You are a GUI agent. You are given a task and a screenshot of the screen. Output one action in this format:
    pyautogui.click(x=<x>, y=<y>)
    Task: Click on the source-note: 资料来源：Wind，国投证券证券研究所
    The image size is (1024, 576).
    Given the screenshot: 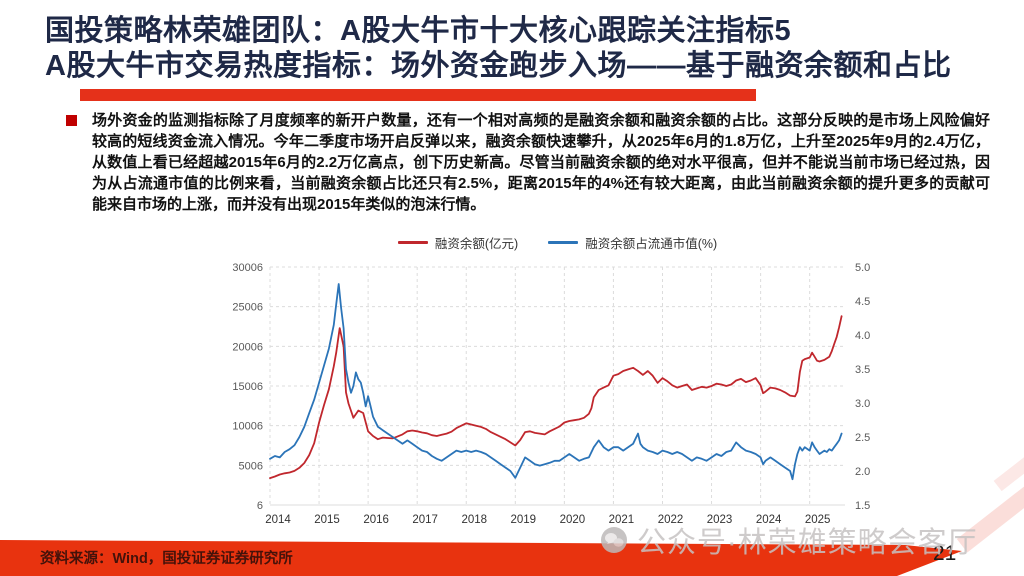 What is the action you would take?
    pyautogui.click(x=166, y=559)
    